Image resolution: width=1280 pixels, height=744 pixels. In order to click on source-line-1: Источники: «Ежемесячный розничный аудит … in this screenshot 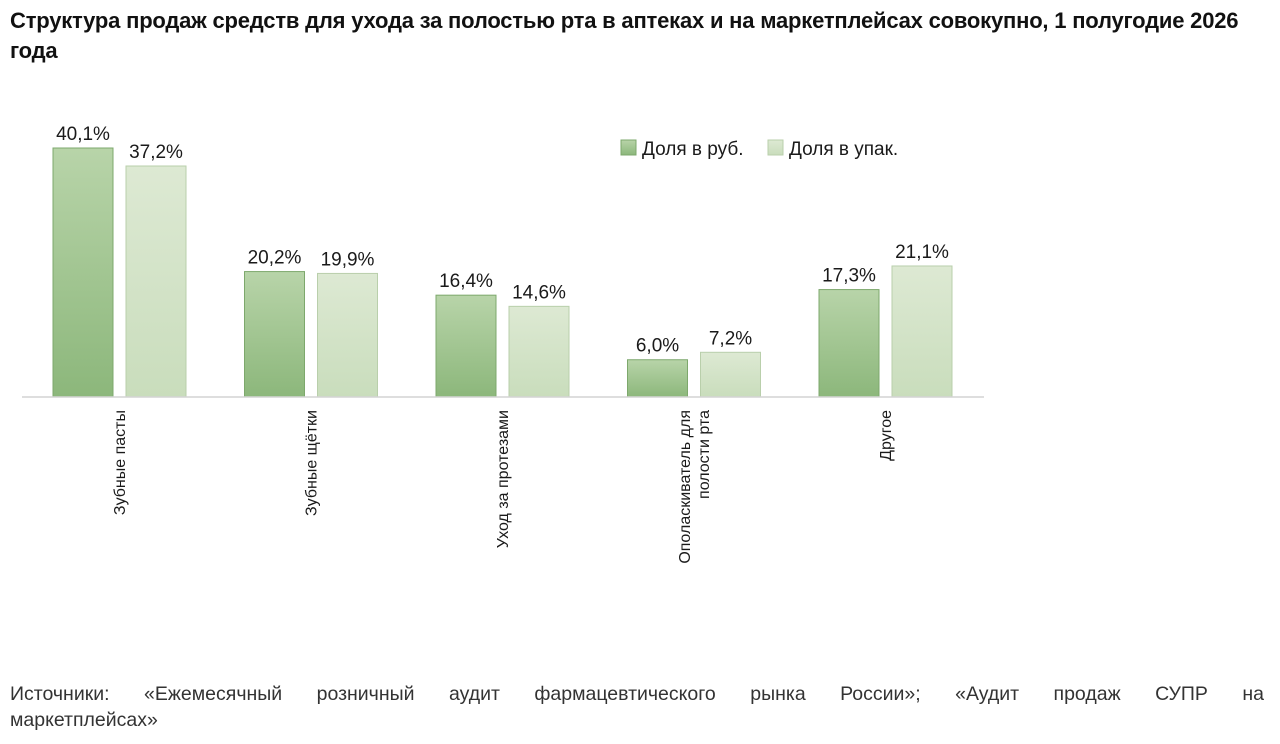, I will do `click(637, 694)`.